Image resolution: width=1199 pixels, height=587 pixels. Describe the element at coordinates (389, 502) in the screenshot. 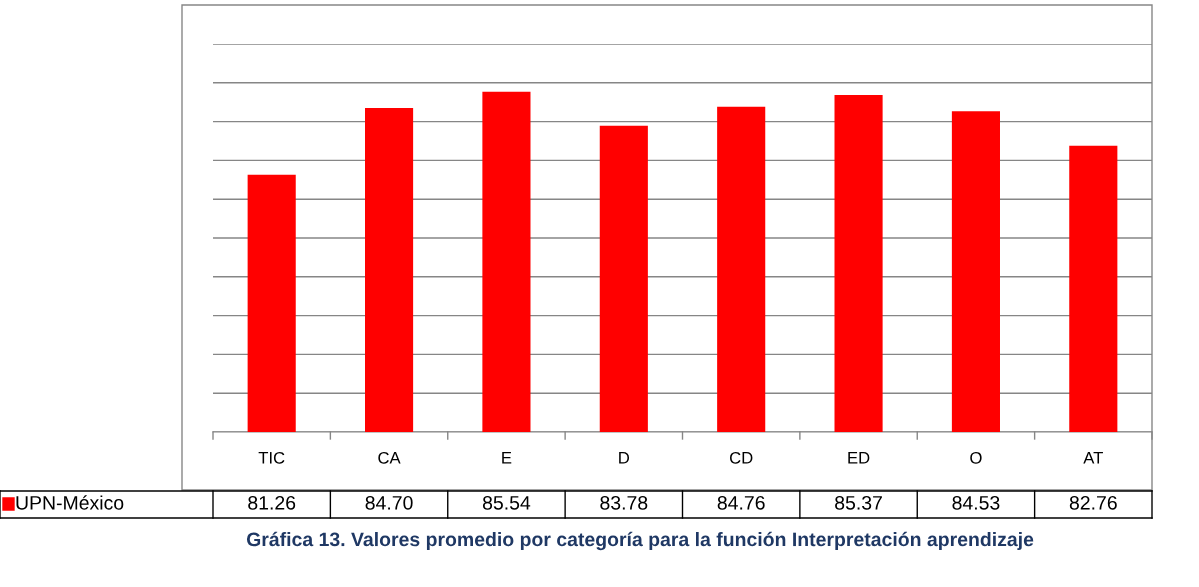

I see `data-label: 84.70` at that location.